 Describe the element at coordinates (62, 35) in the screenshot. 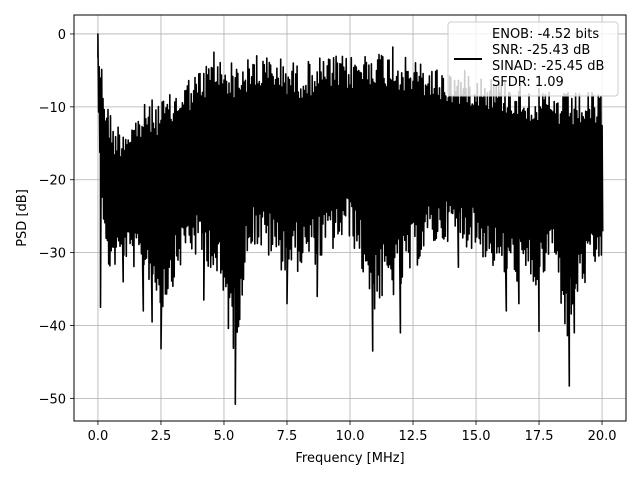

I see `y-tick-label: 0` at that location.